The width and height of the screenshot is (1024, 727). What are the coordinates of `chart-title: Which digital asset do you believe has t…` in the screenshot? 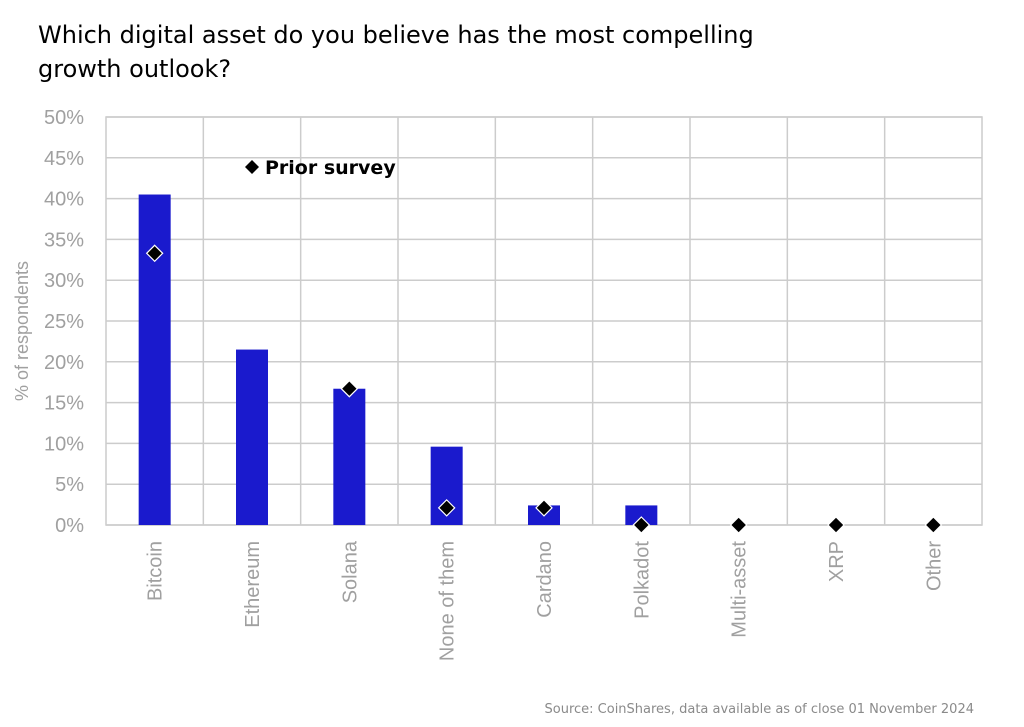 It's located at (418, 52).